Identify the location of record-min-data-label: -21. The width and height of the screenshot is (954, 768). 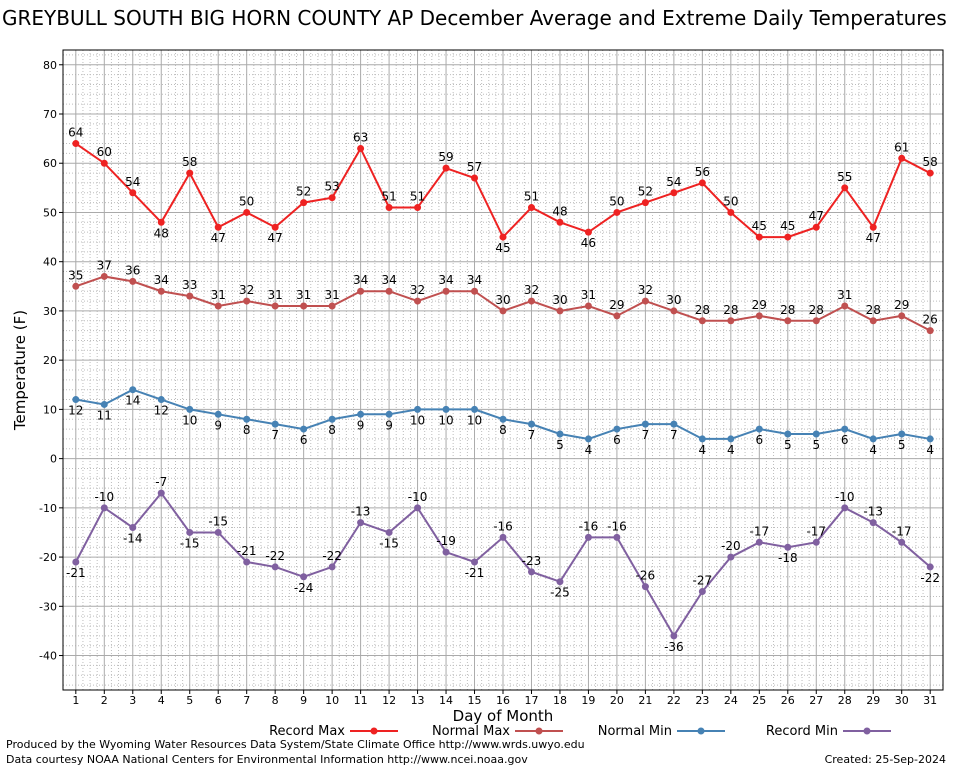
(247, 551).